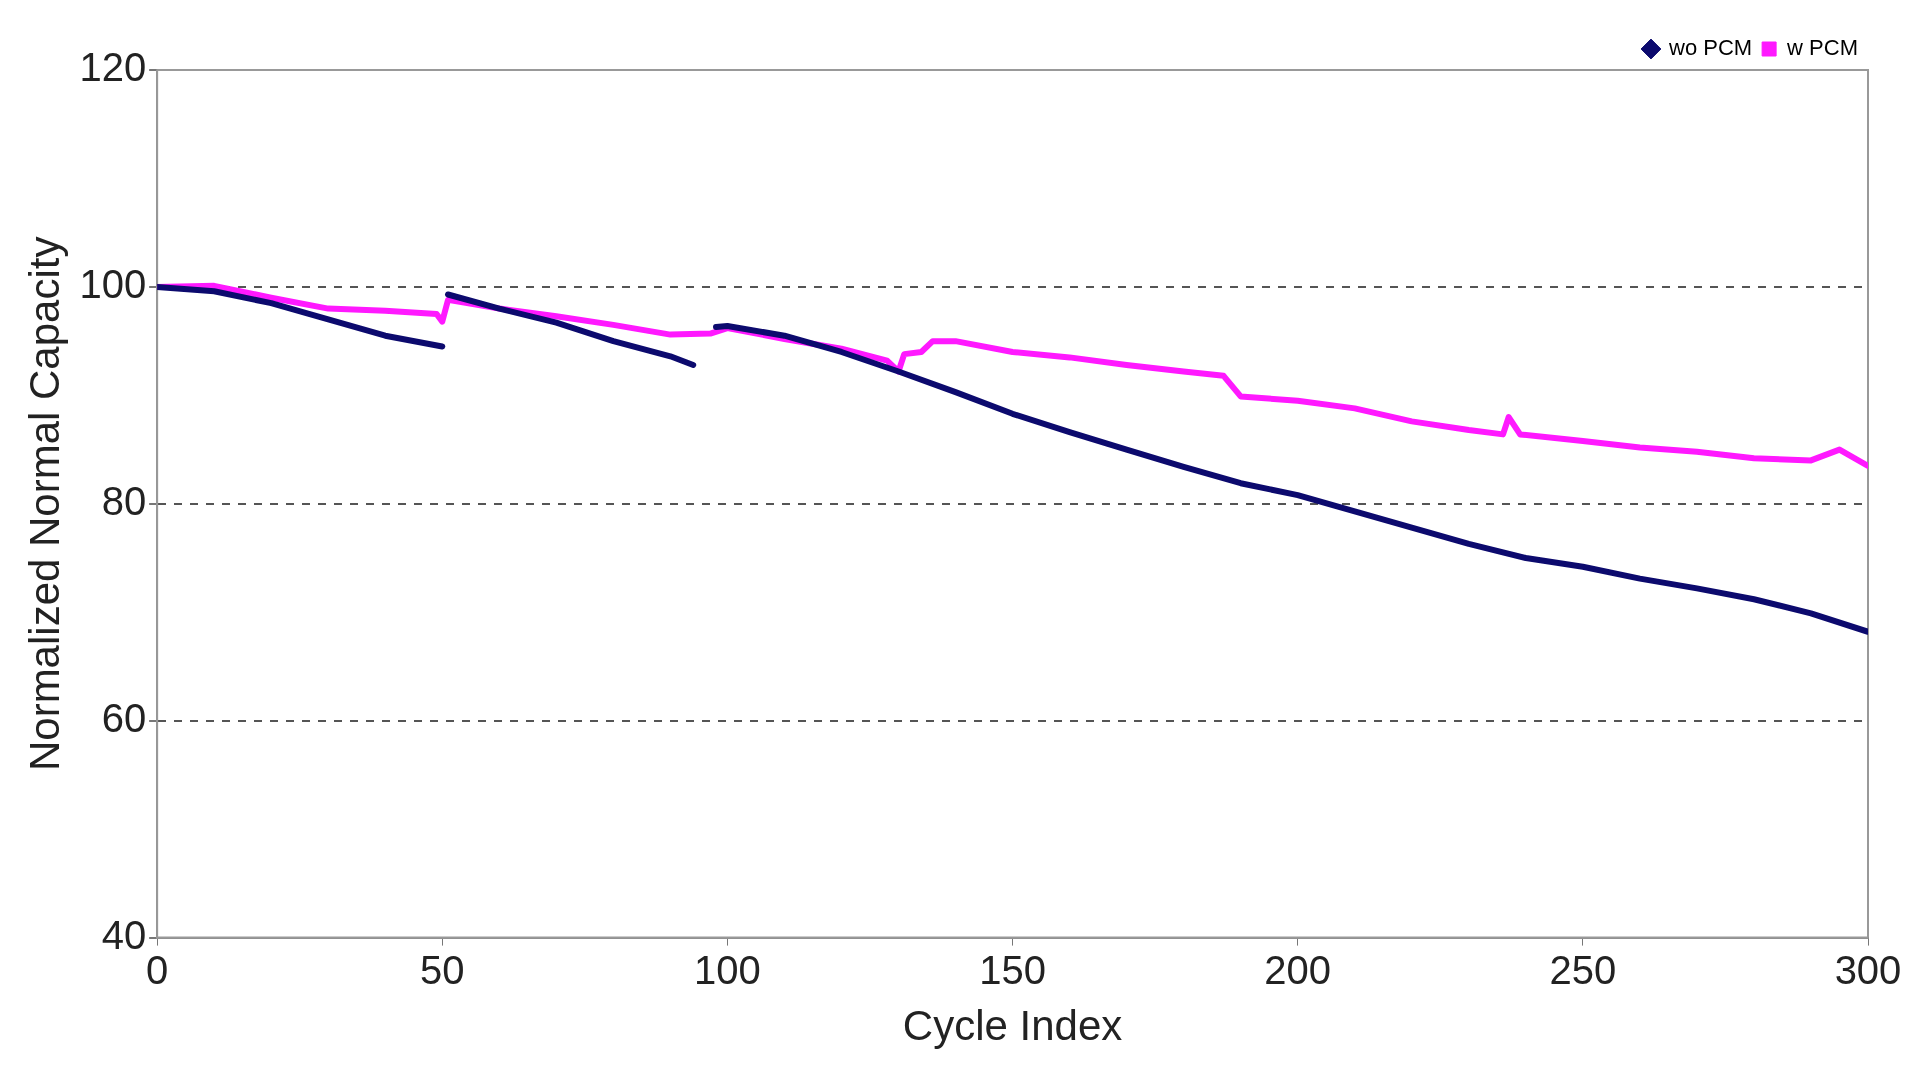 This screenshot has height=1081, width=1923. Describe the element at coordinates (124, 717) in the screenshot. I see `y-tick-label: 60` at that location.